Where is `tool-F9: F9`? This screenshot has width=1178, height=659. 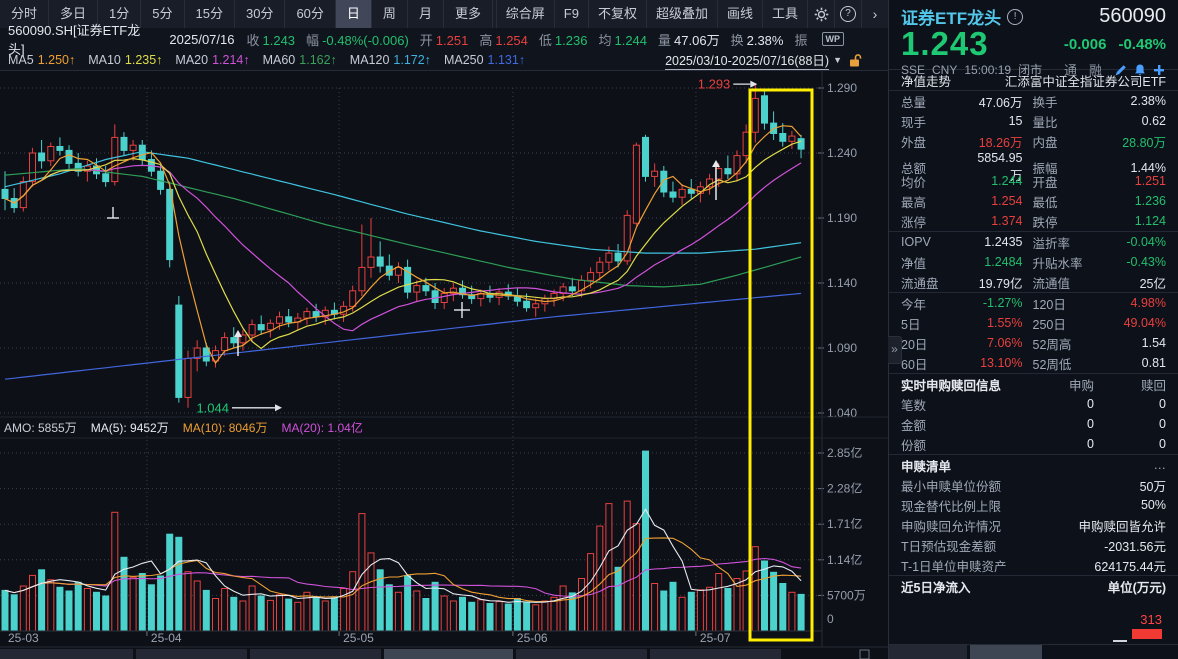
tool-F9: F9 is located at coordinates (570, 14).